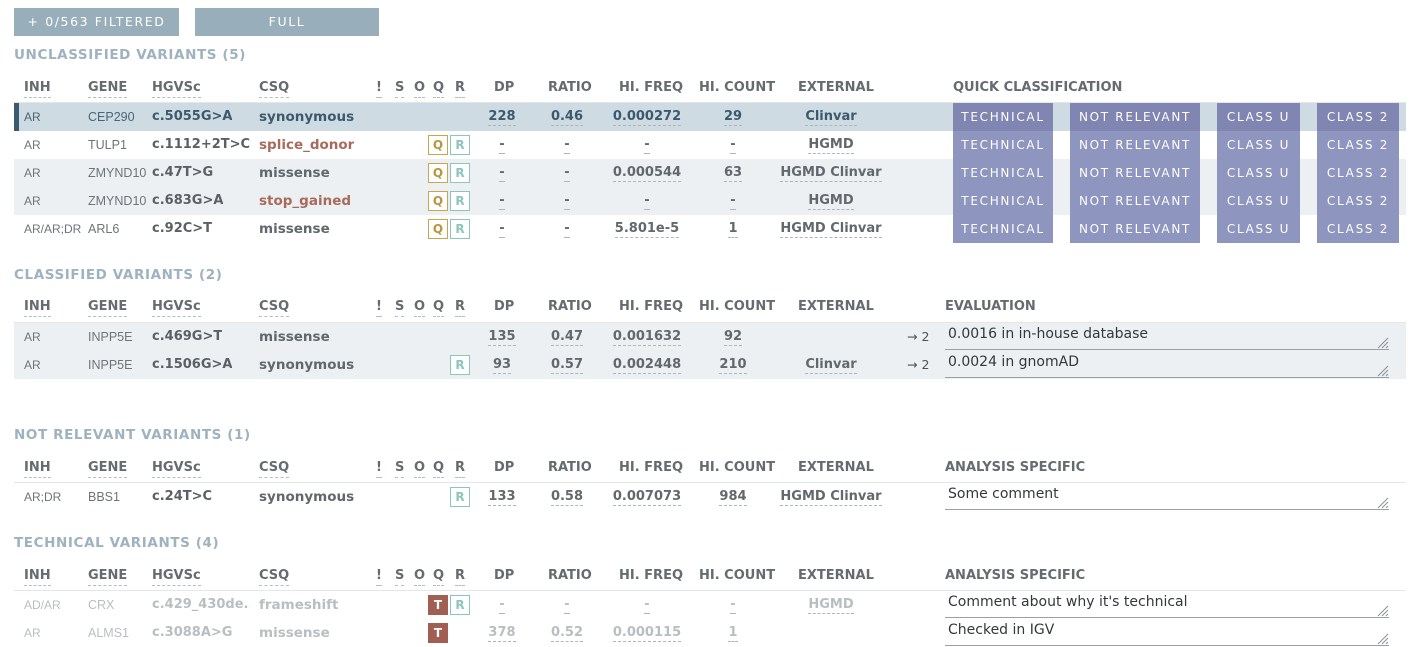 Image resolution: width=1409 pixels, height=647 pixels. What do you see at coordinates (1167, 497) in the screenshot?
I see `analysis-comment-textarea: Some comment` at bounding box center [1167, 497].